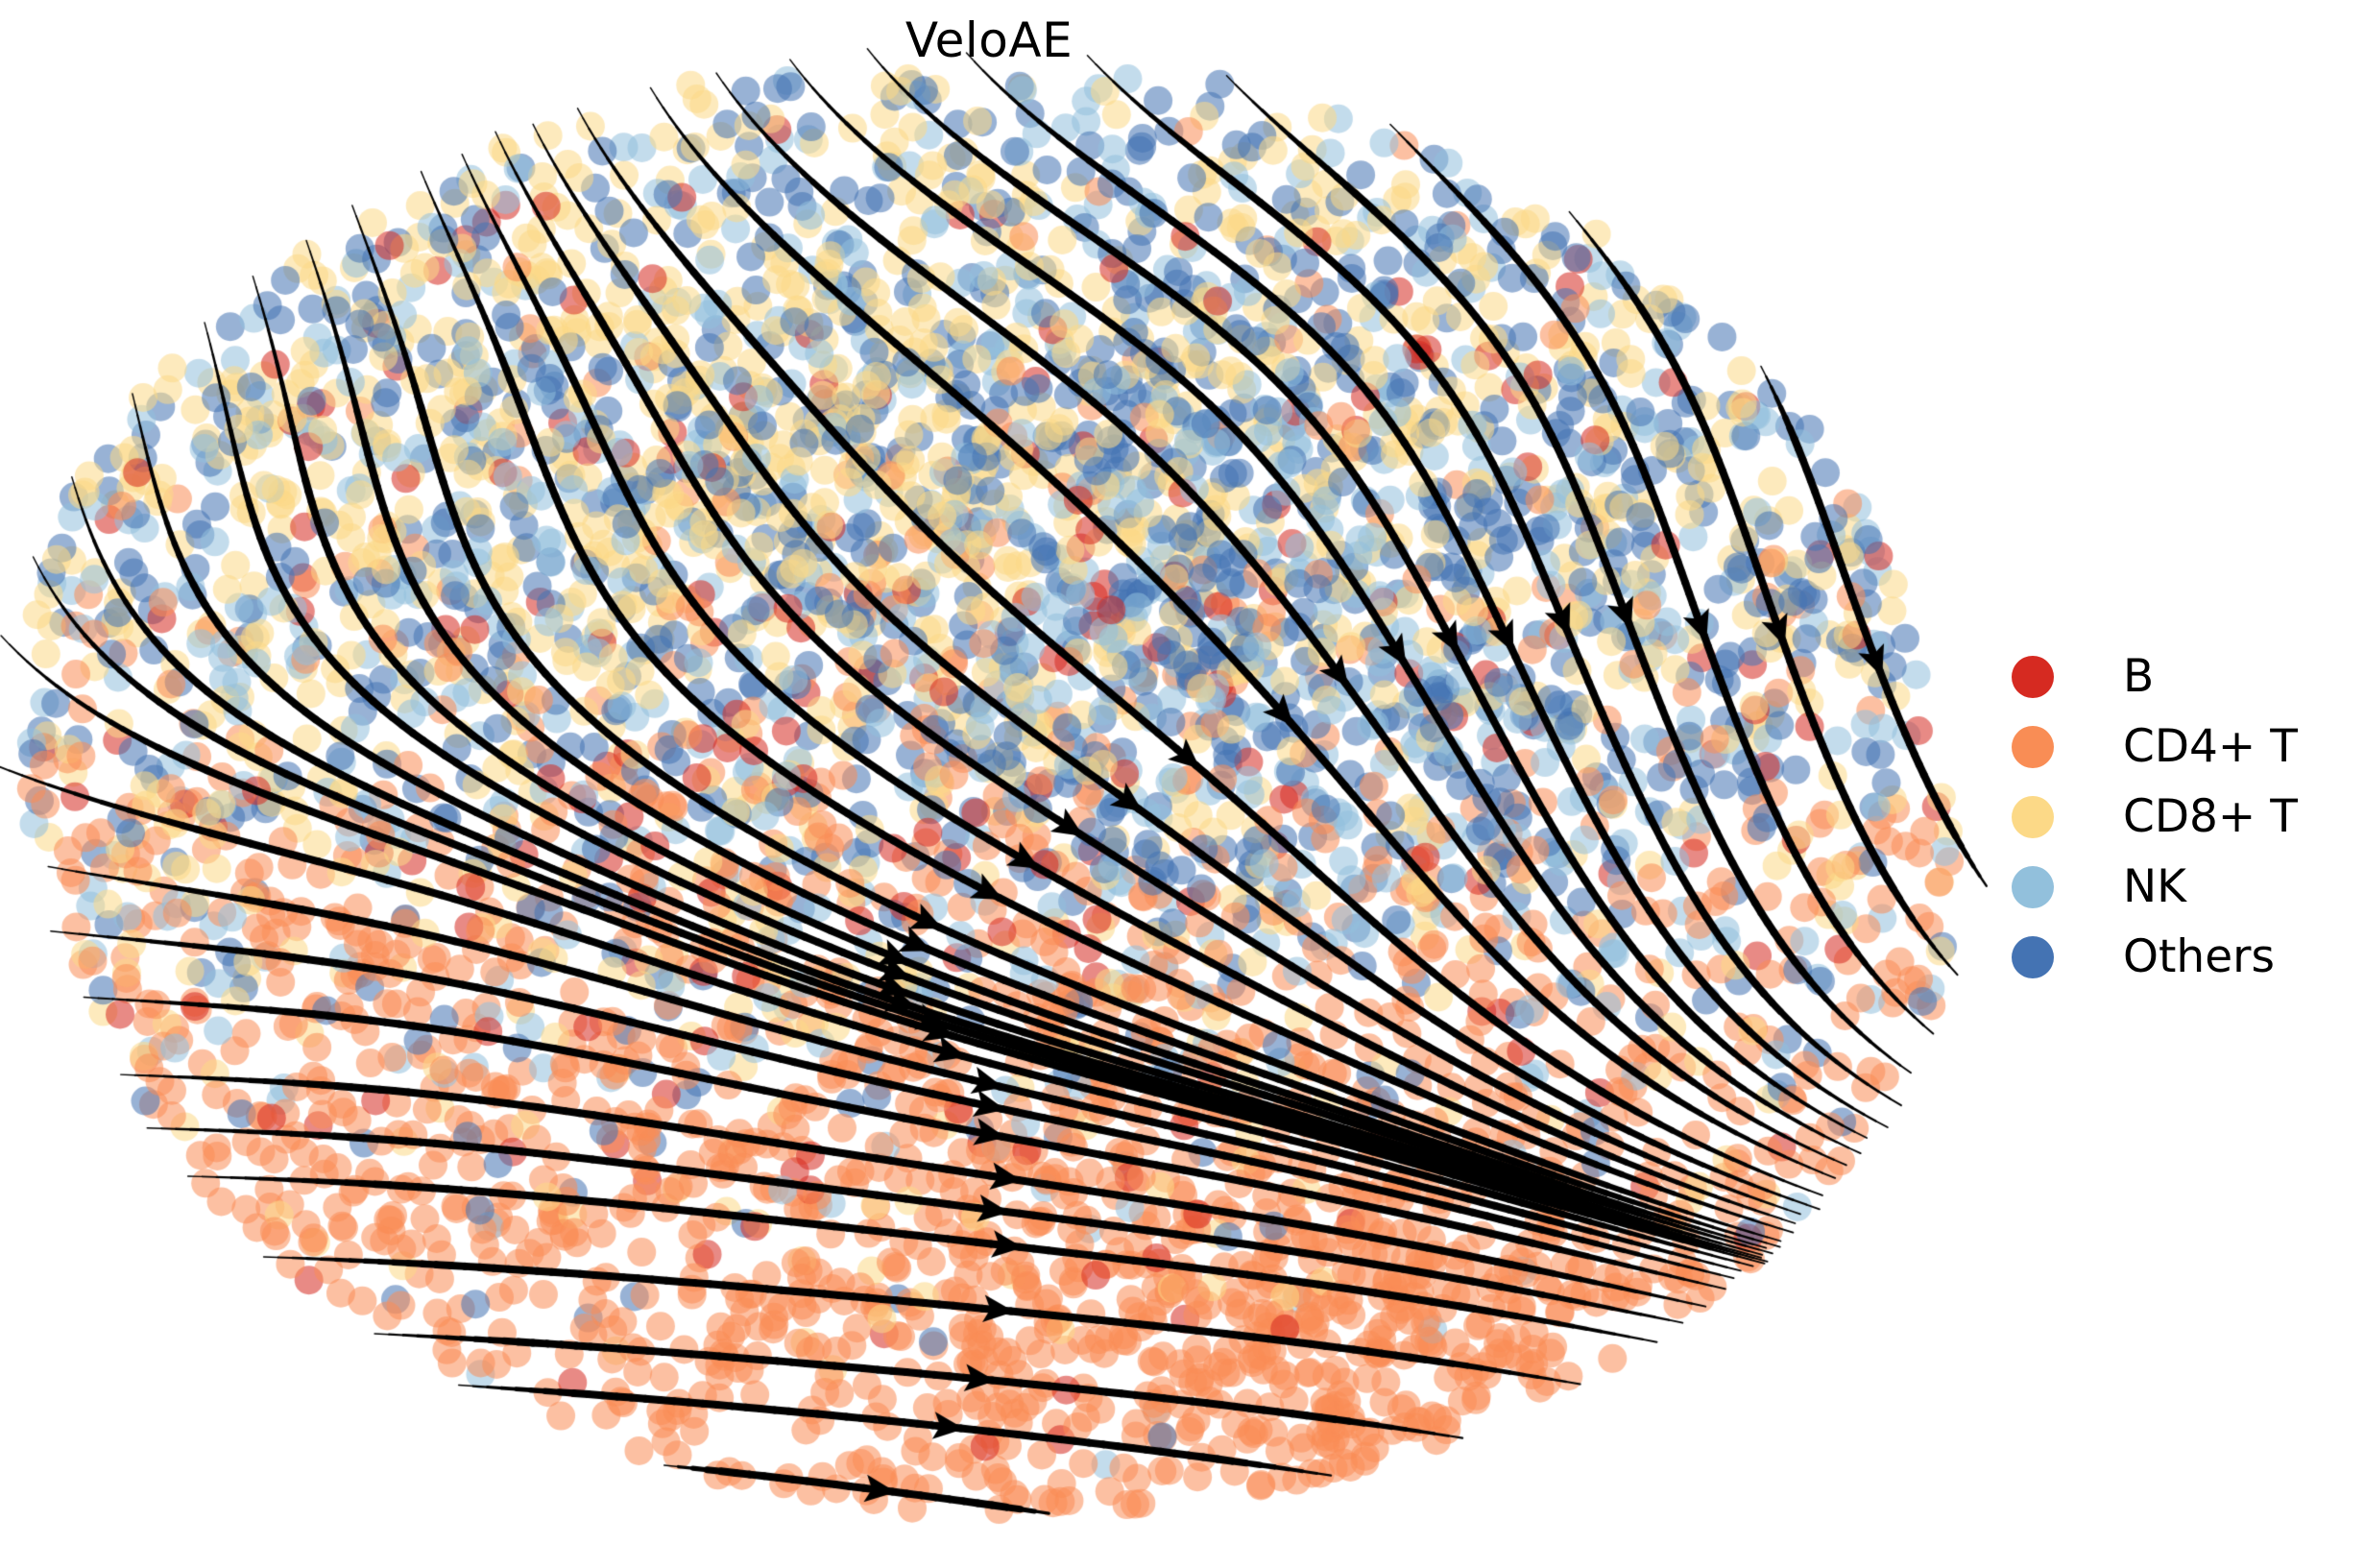 This screenshot has width=2364, height=1568. I want to click on legend-label-cd8-t: CD8+ T, so click(2210, 816).